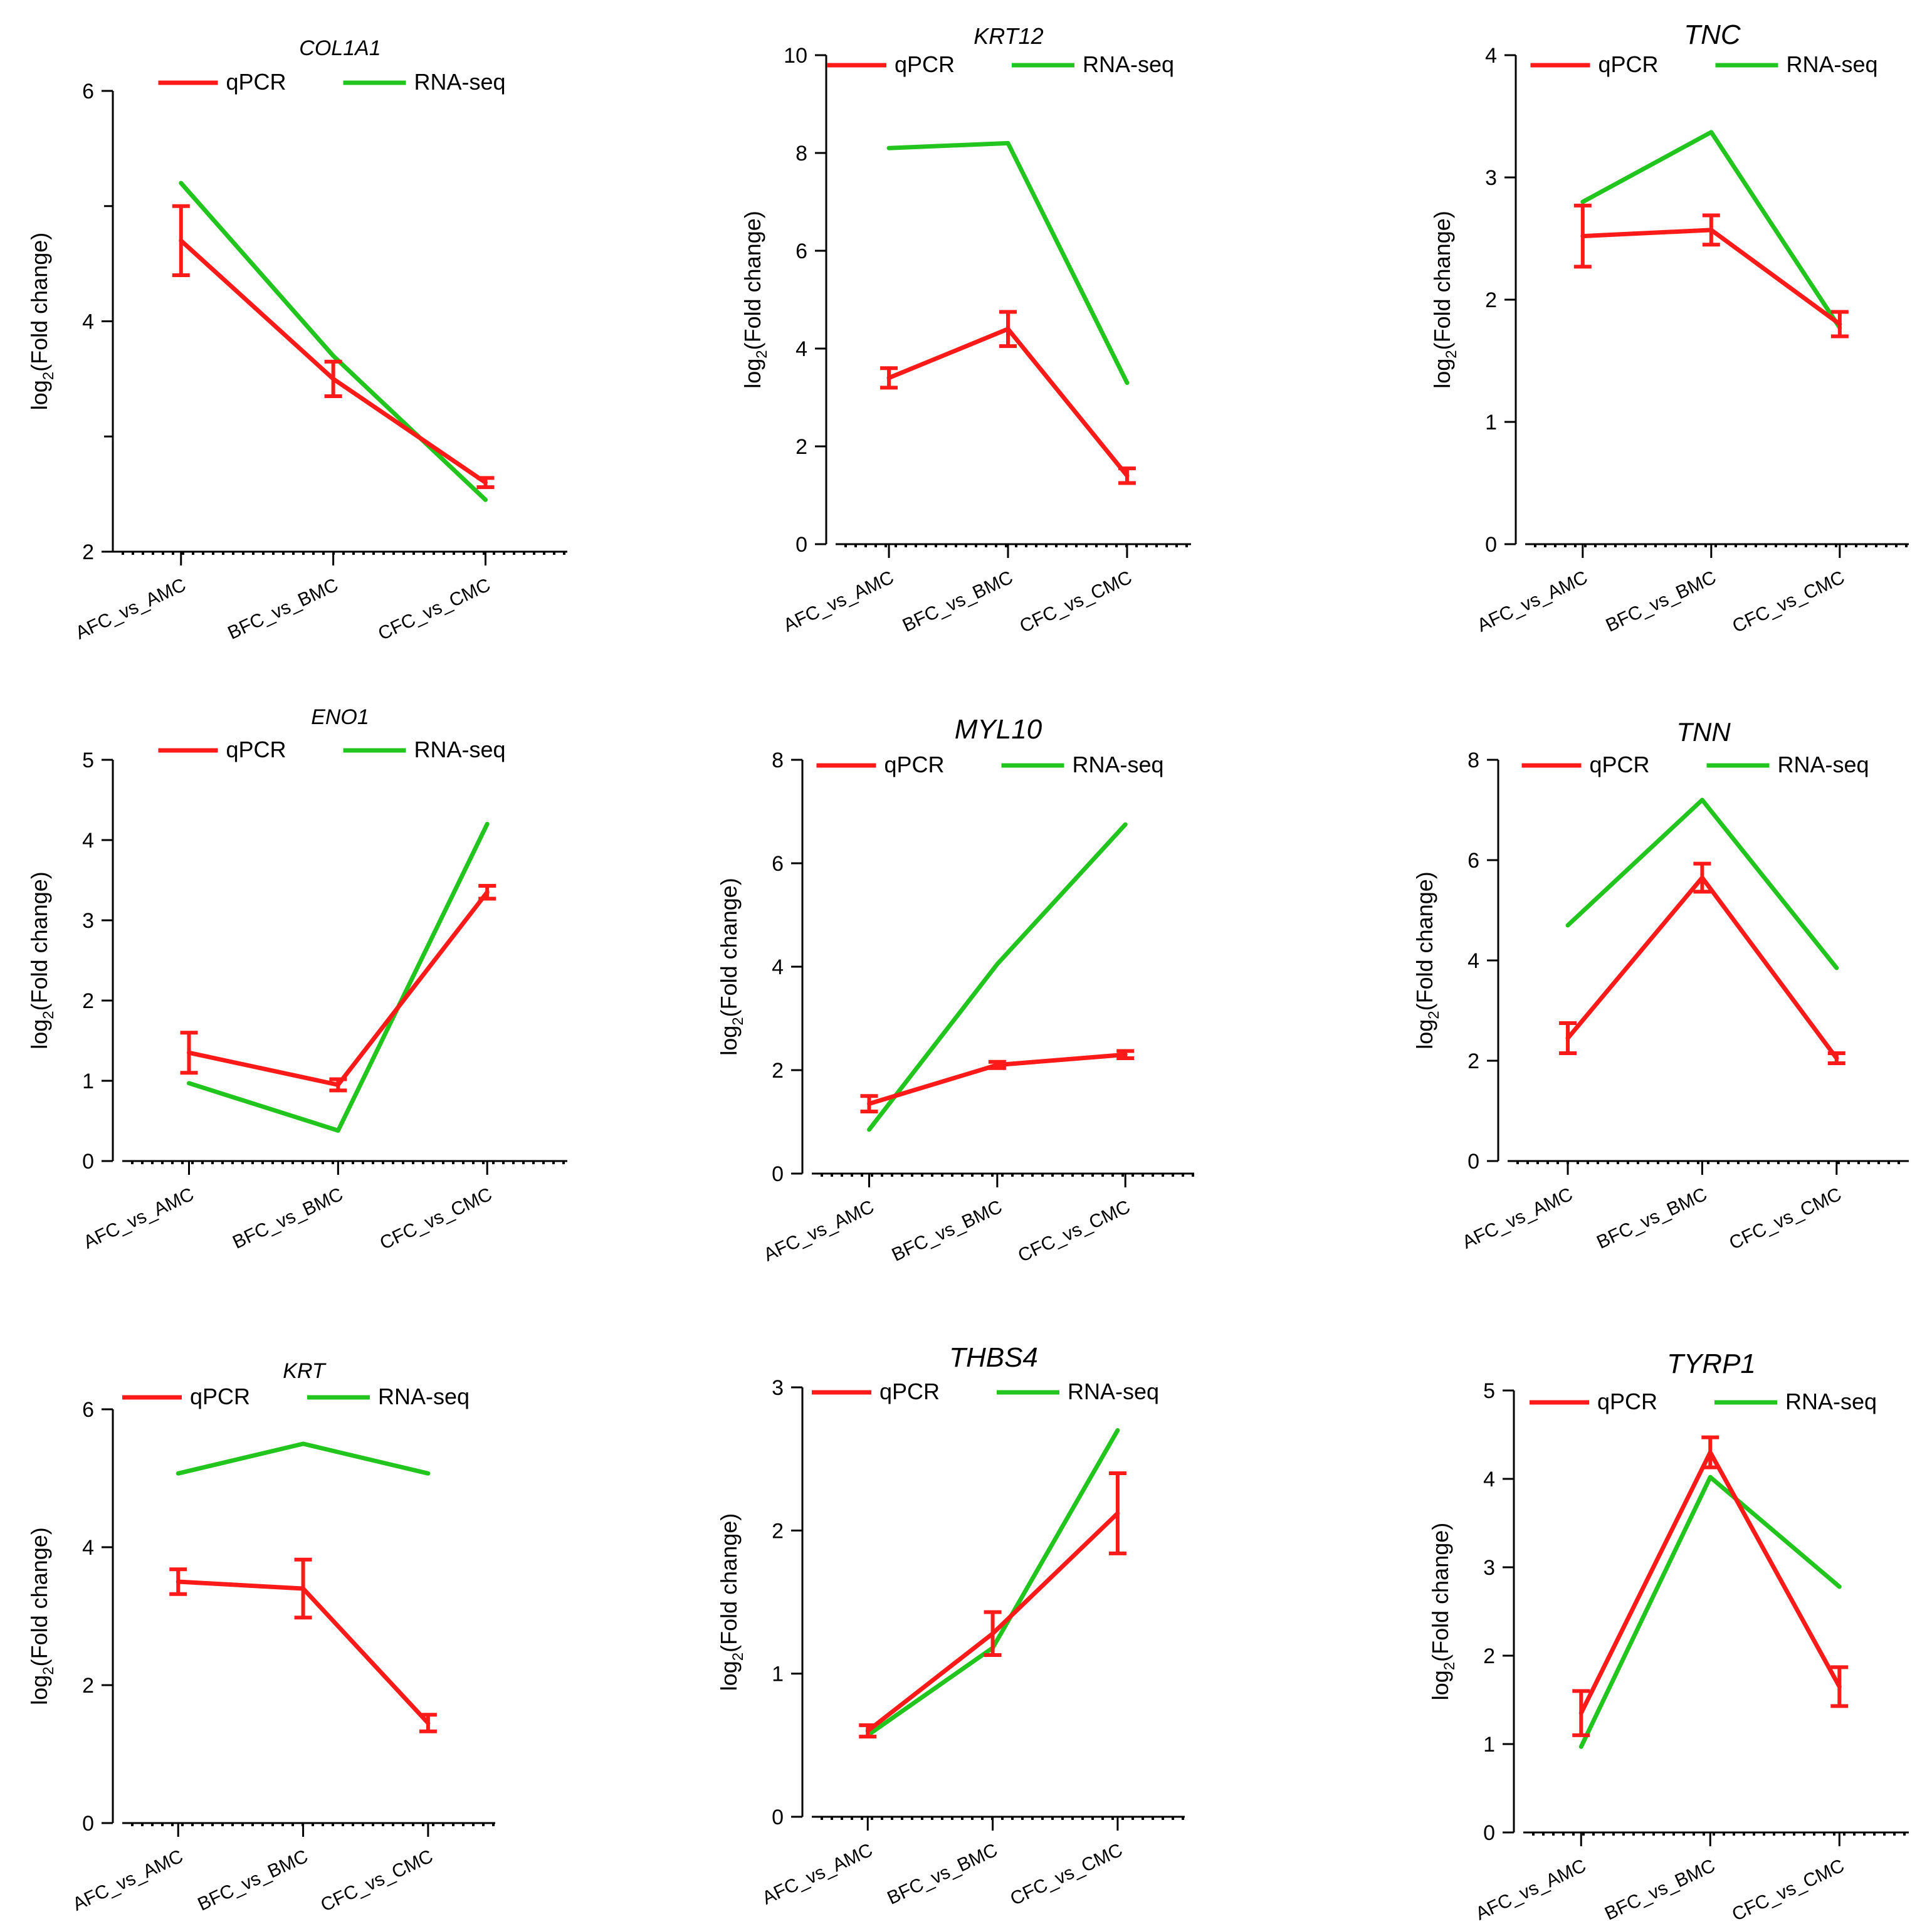 Image resolution: width=1932 pixels, height=1929 pixels. What do you see at coordinates (994, 1358) in the screenshot?
I see `chart-title: THBS4` at bounding box center [994, 1358].